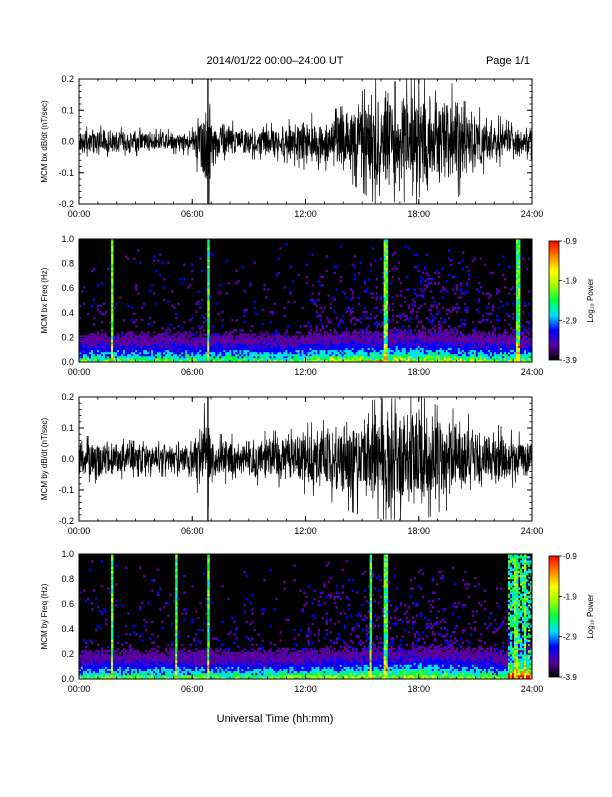 The height and width of the screenshot is (797, 612). I want to click on y-tick-label: 0.0, so click(67, 459).